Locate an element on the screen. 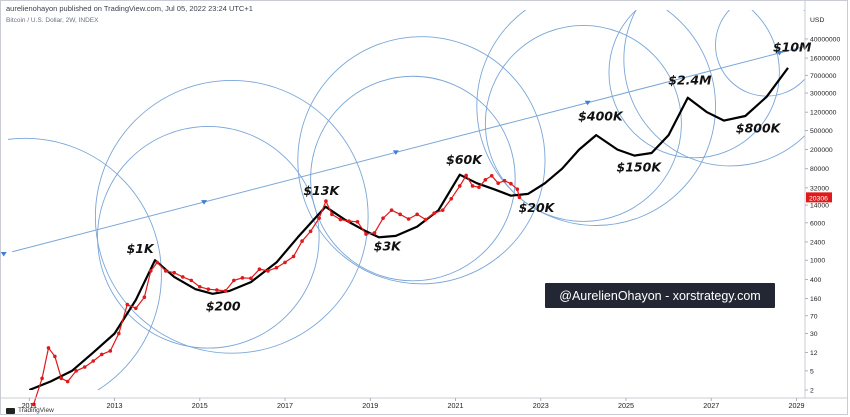 This screenshot has height=417, width=850. last-price-tag is located at coordinates (819, 197).